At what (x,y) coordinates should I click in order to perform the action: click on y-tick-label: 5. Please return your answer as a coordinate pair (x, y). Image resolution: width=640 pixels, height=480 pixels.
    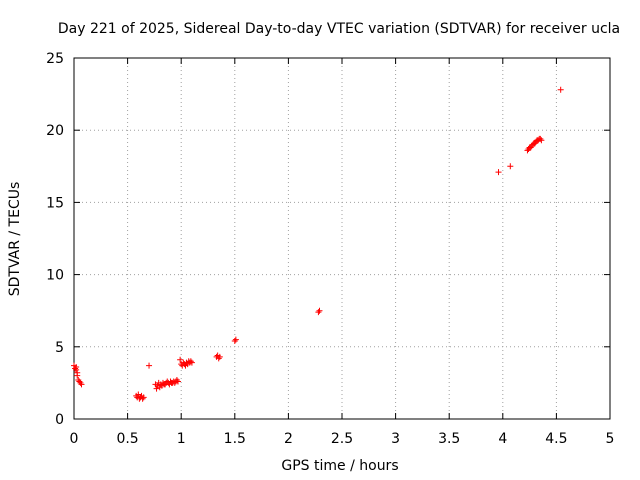
    Looking at the image, I should click on (59, 348).